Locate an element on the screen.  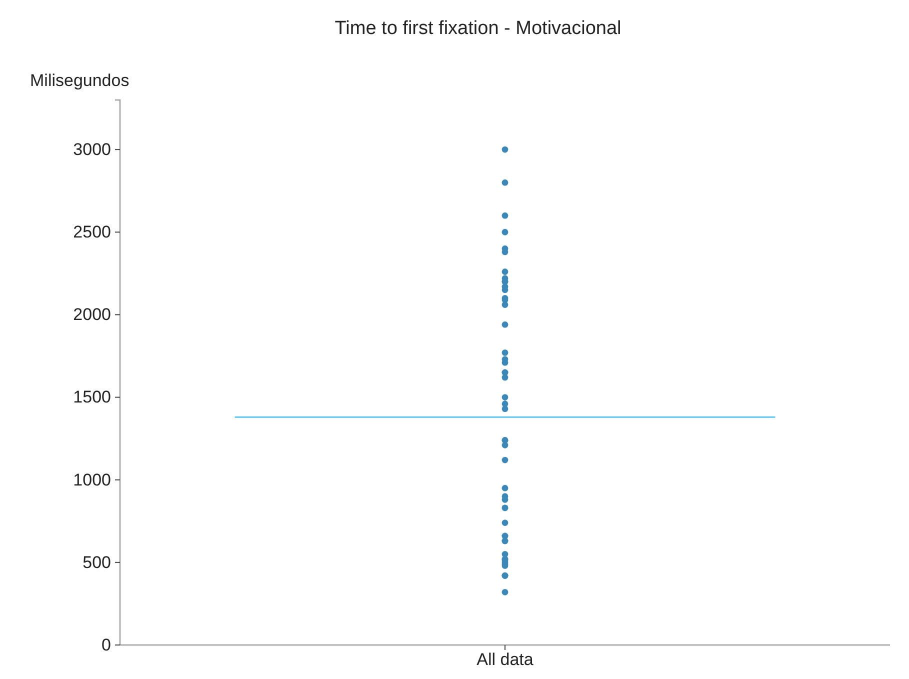
y-axis-title: Milisegundos is located at coordinates (80, 80).